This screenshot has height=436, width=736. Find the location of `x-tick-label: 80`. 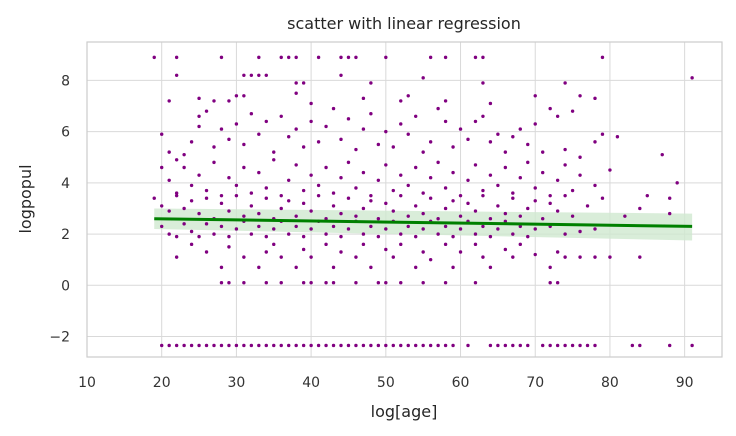

x-tick-label: 80 is located at coordinates (610, 383).